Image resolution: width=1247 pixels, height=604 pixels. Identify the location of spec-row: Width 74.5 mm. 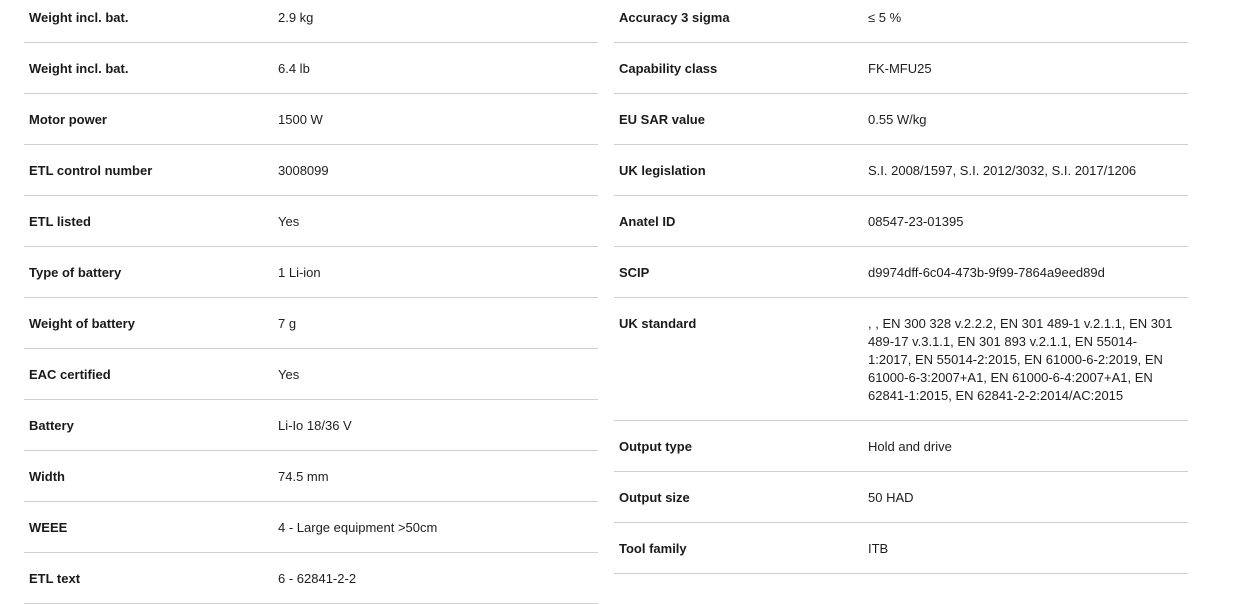
(311, 476).